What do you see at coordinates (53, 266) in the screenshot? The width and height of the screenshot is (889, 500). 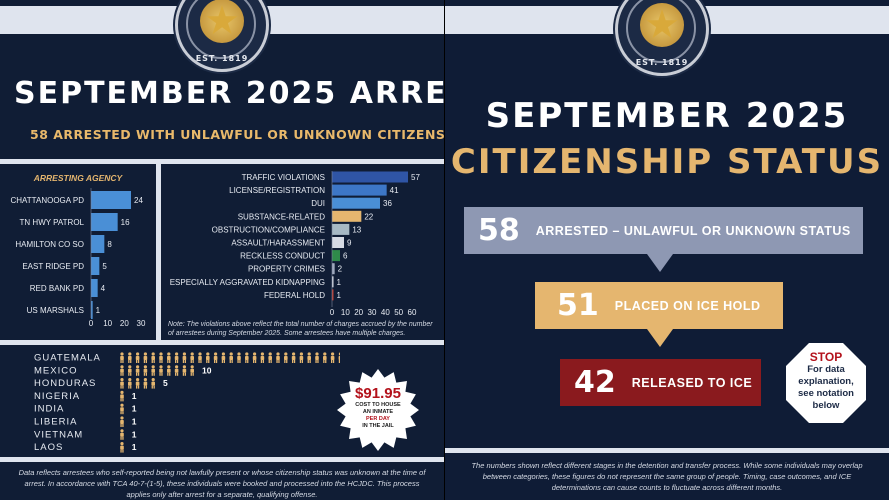 I see `agency-label: EAST RIDGE PD` at bounding box center [53, 266].